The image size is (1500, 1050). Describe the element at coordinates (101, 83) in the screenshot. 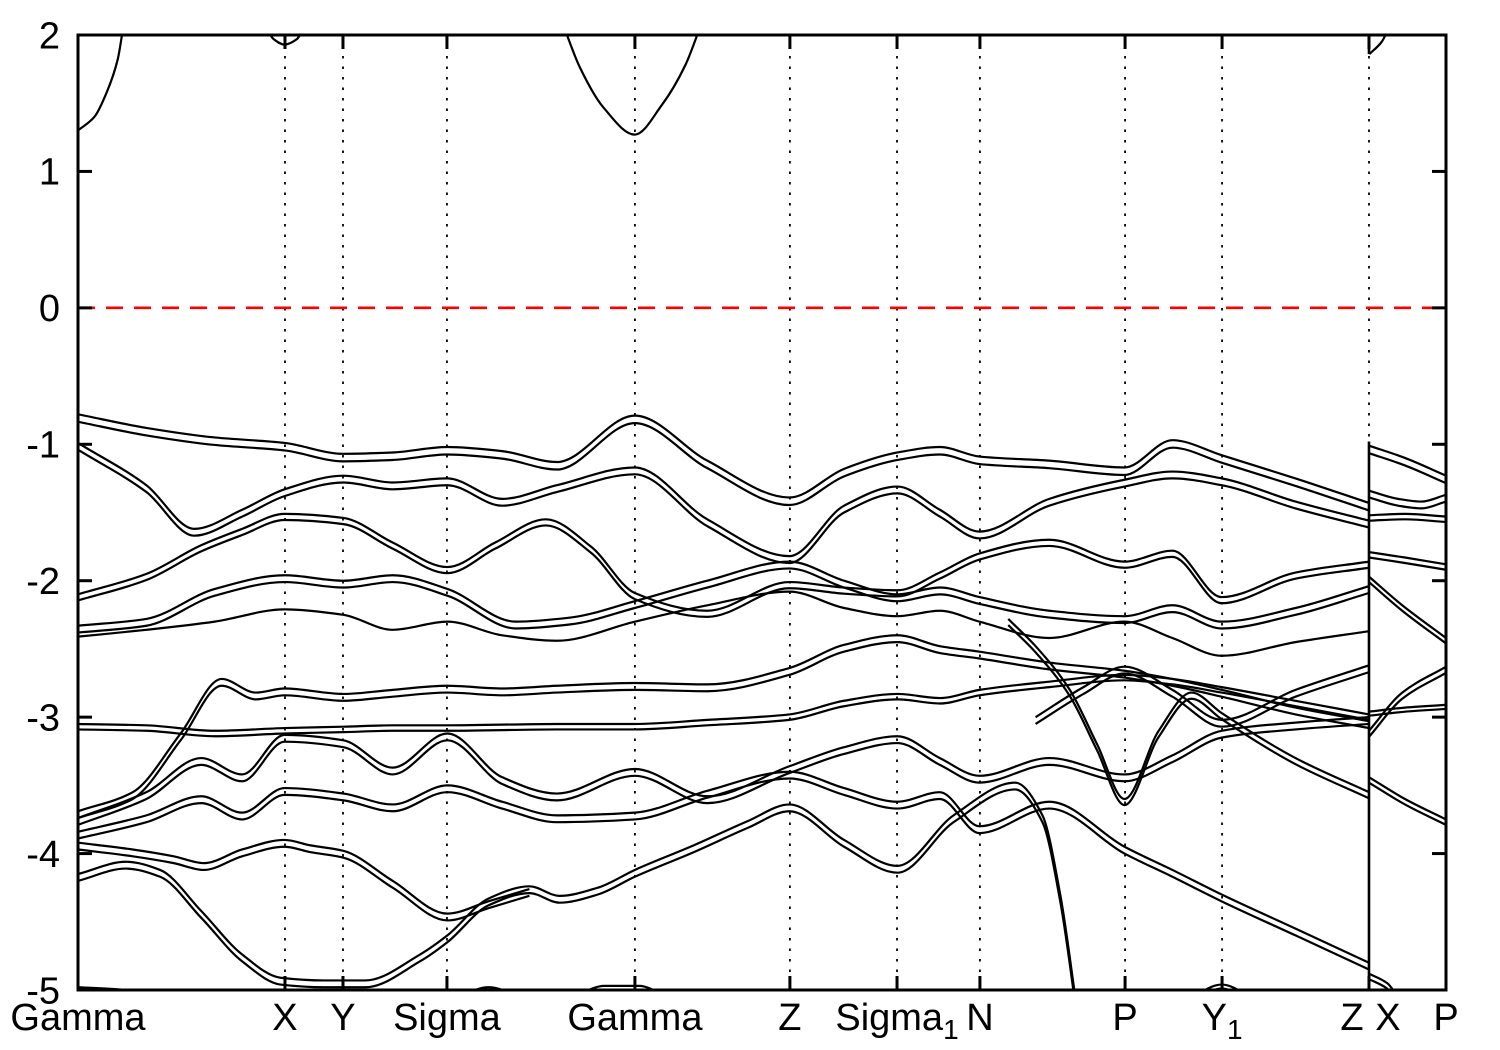

I see `band-cond-gamma-left` at that location.